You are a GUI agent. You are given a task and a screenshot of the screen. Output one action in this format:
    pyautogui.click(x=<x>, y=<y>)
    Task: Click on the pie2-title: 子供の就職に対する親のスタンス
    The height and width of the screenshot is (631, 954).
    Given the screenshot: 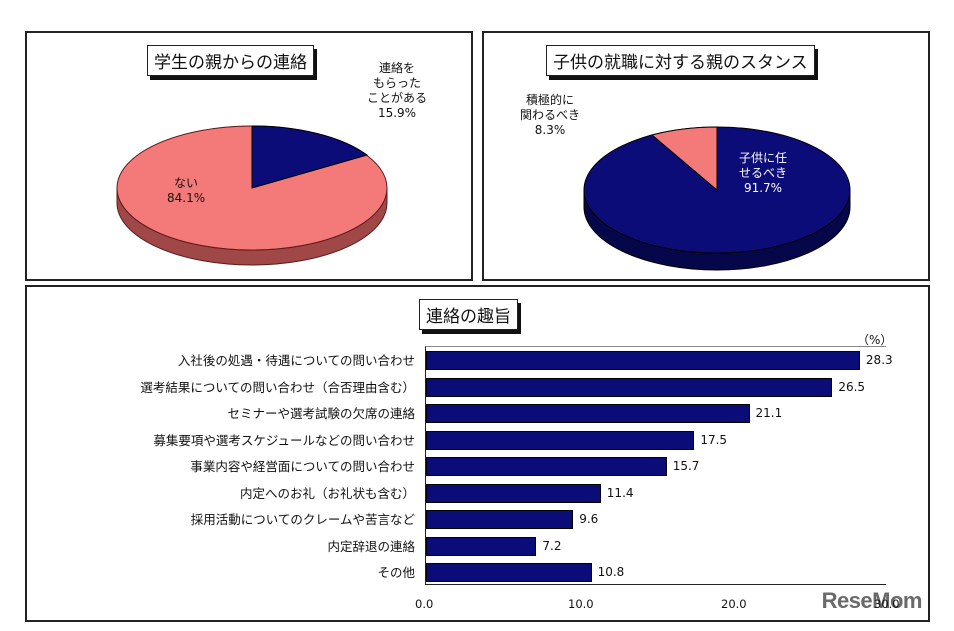 What is the action you would take?
    pyautogui.click(x=680, y=60)
    